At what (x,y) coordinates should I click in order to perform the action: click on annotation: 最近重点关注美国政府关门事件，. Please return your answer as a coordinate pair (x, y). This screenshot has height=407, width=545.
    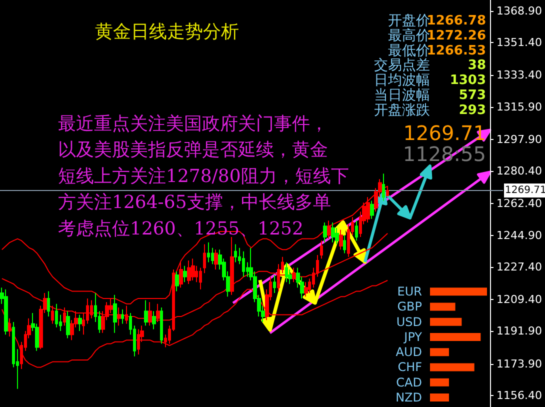
    Looking at the image, I should click on (193, 124).